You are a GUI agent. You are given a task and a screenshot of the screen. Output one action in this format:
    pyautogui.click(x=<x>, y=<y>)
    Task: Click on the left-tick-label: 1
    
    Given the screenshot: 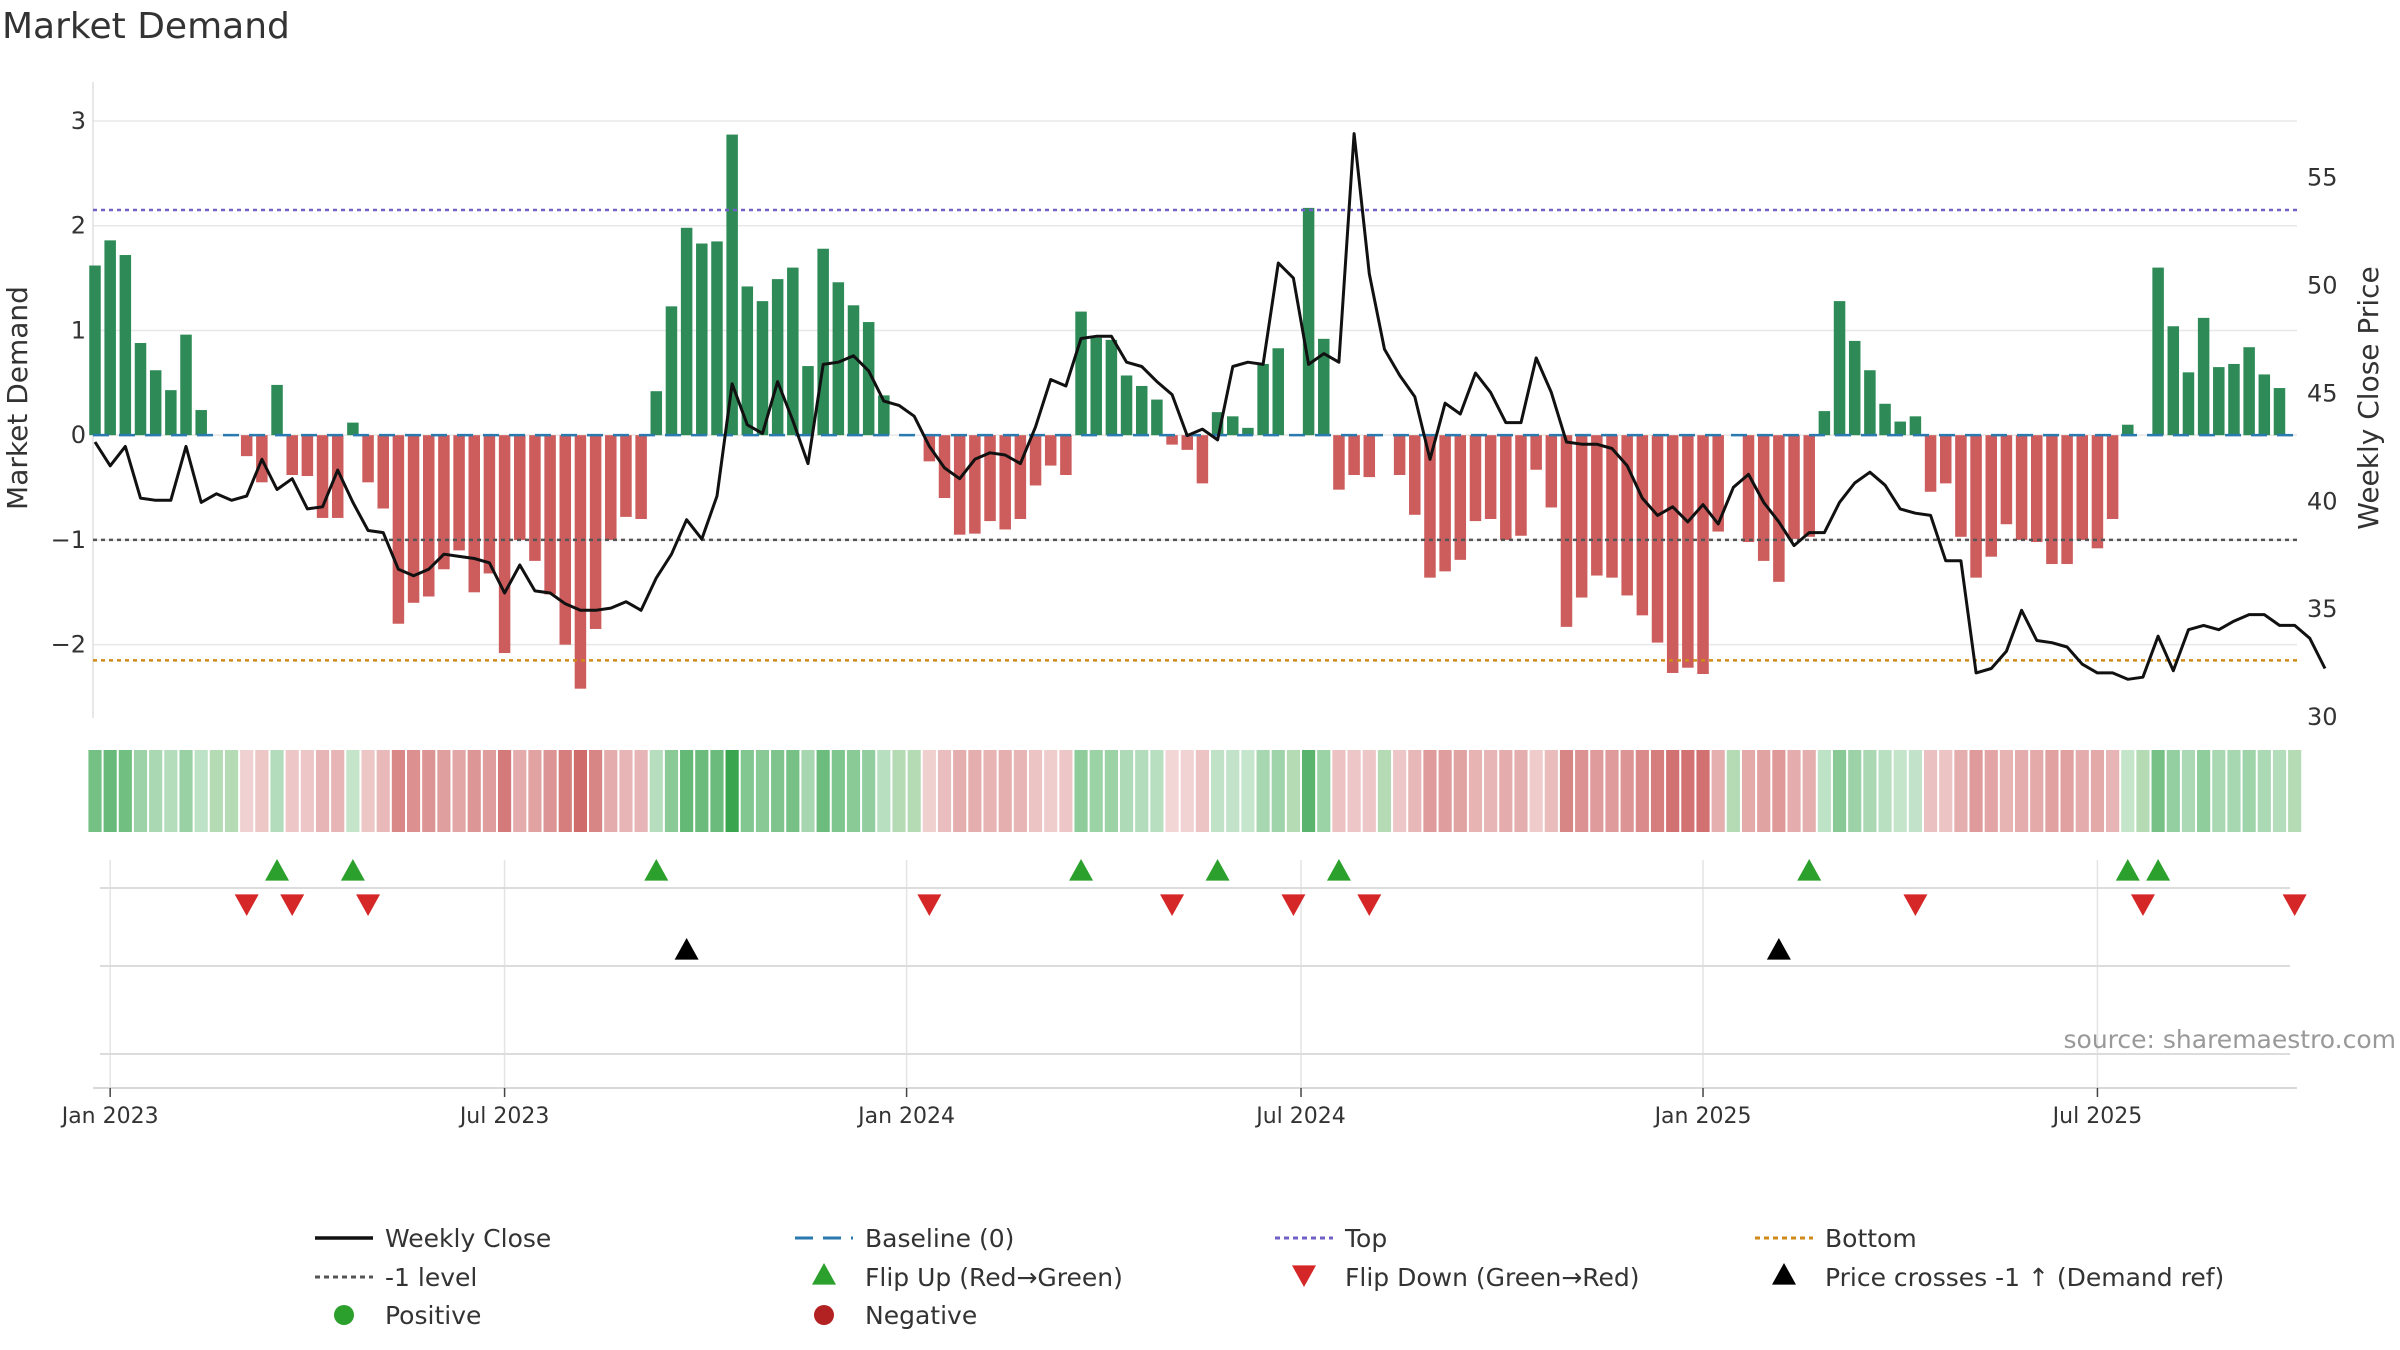 What is the action you would take?
    pyautogui.click(x=78, y=330)
    